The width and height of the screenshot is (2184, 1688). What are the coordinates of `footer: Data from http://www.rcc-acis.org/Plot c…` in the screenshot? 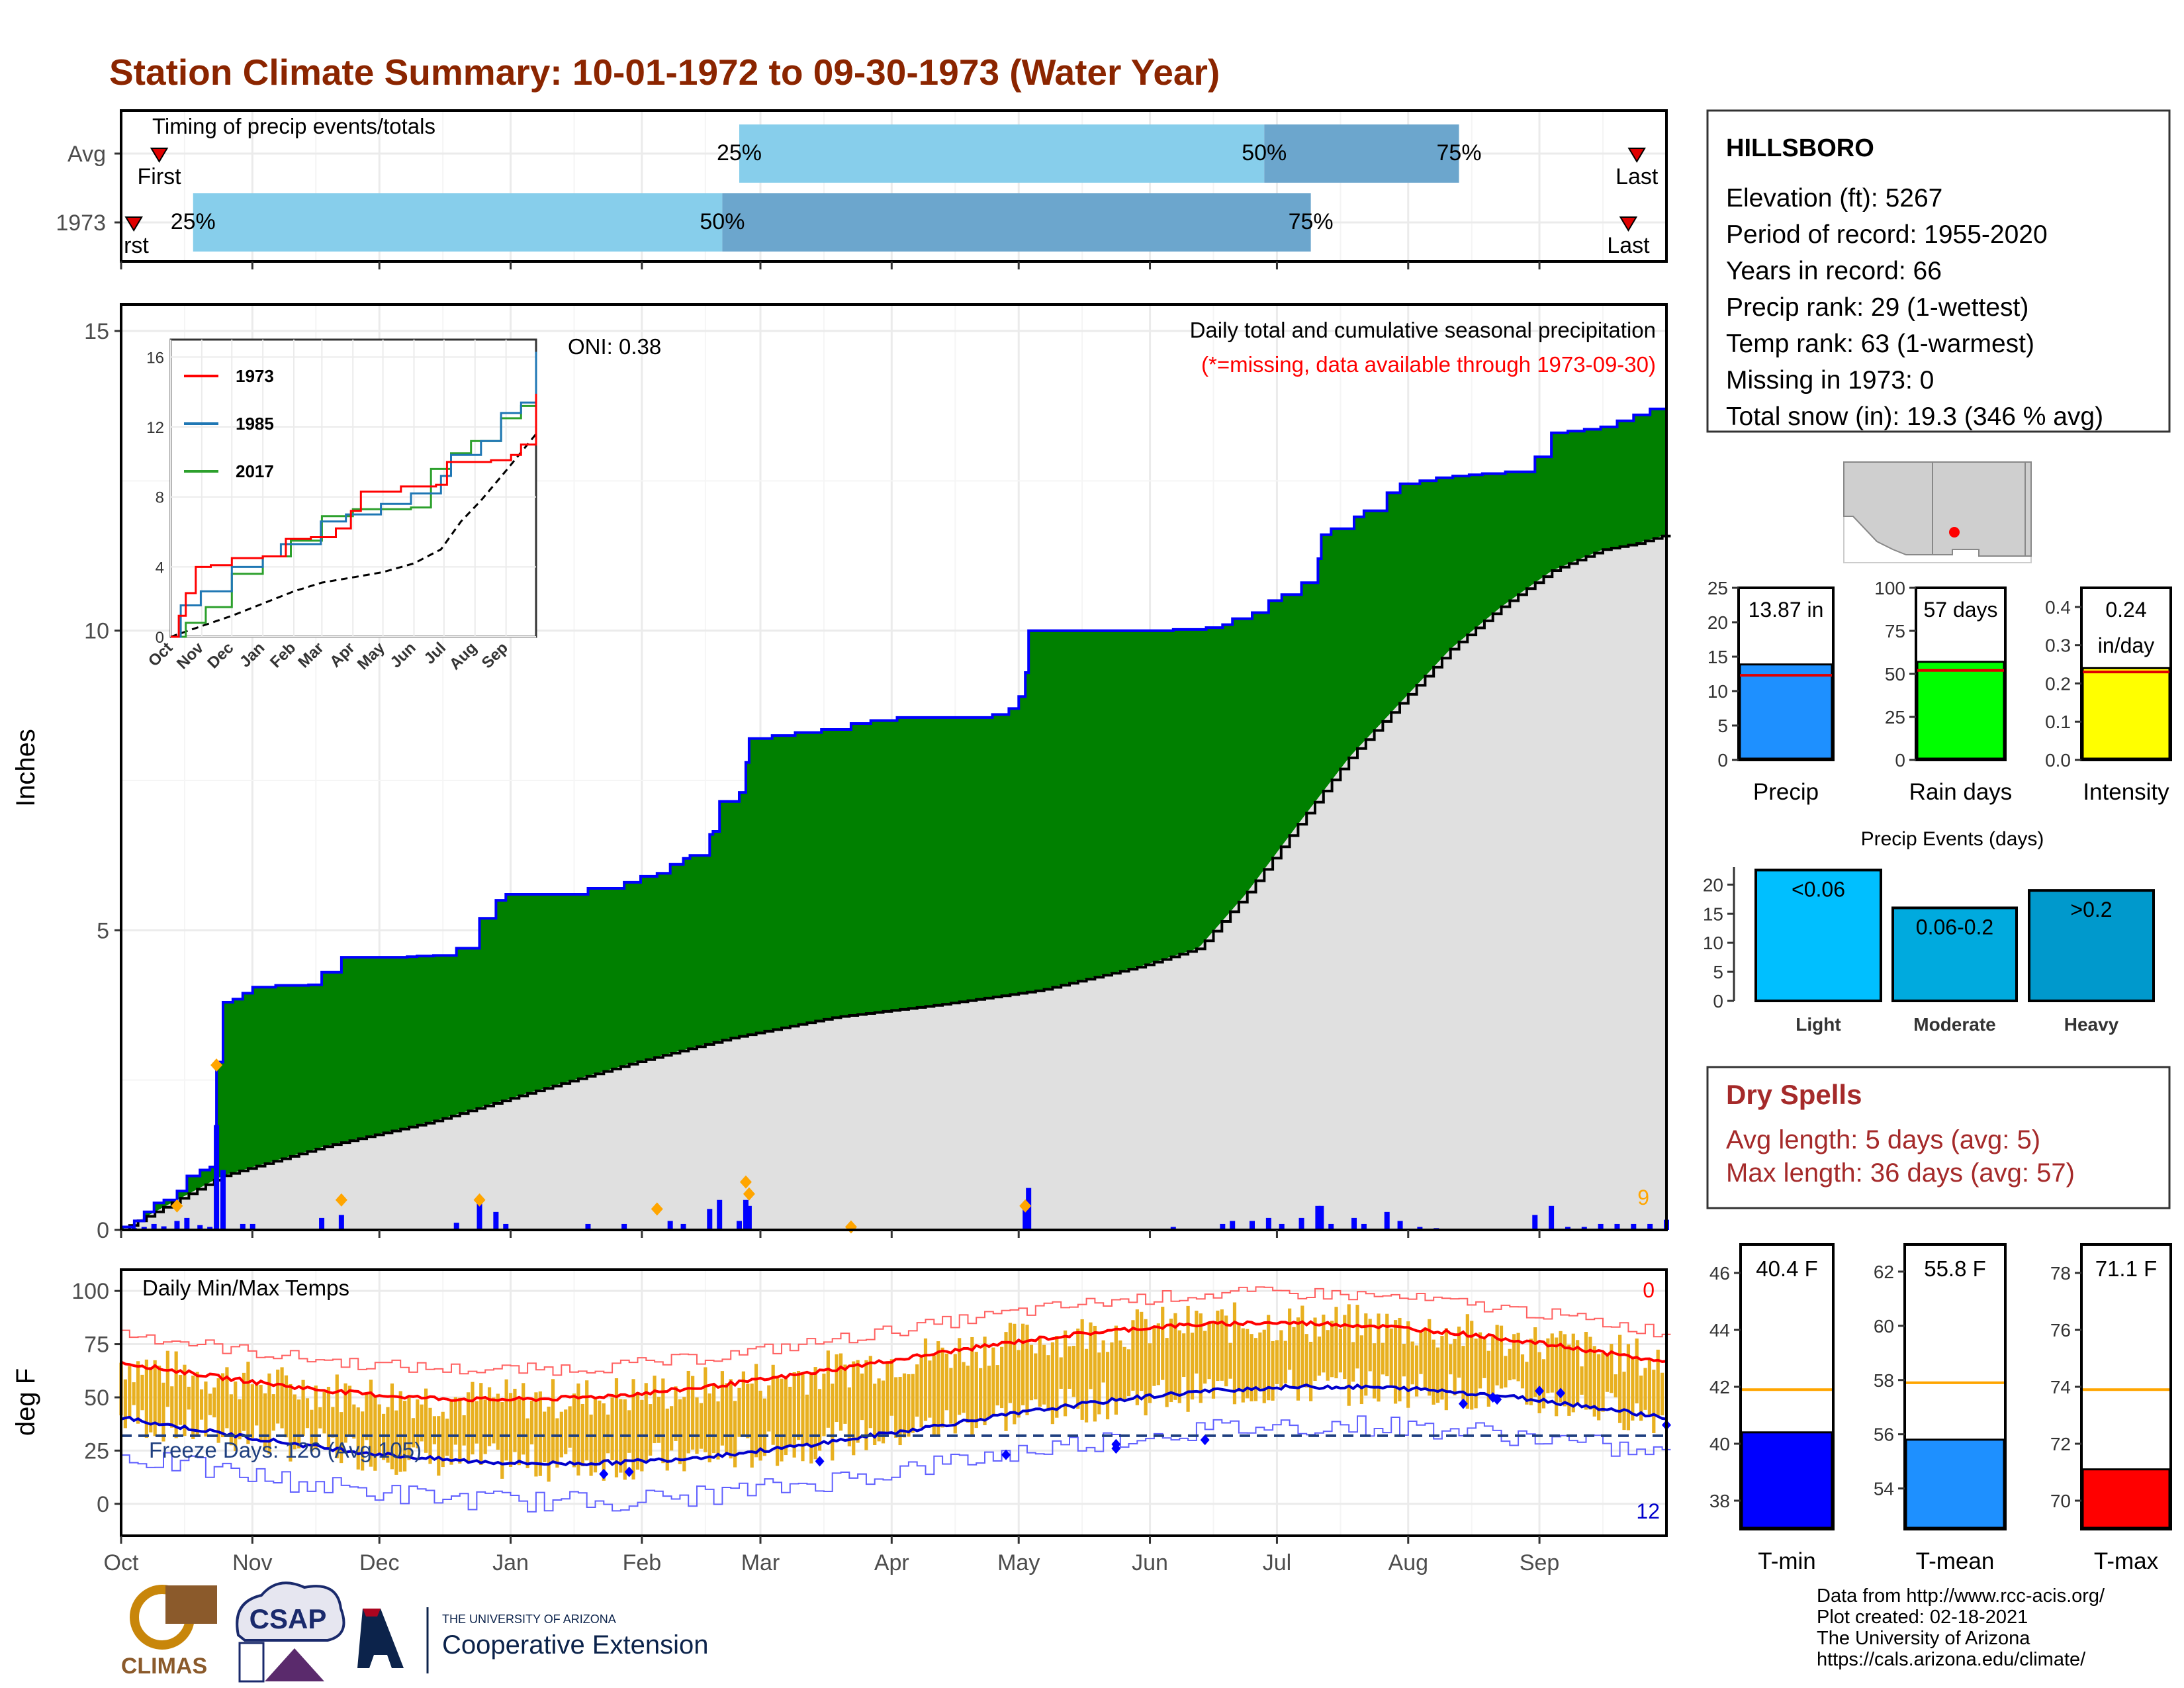 It's located at (1113, 1632).